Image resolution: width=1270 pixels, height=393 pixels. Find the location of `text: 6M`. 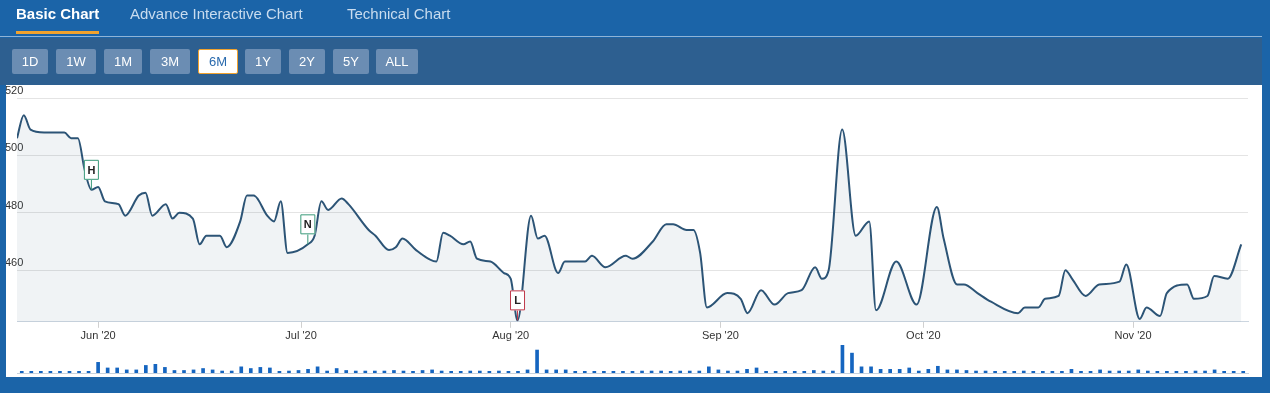

text: 6M is located at coordinates (218, 61).